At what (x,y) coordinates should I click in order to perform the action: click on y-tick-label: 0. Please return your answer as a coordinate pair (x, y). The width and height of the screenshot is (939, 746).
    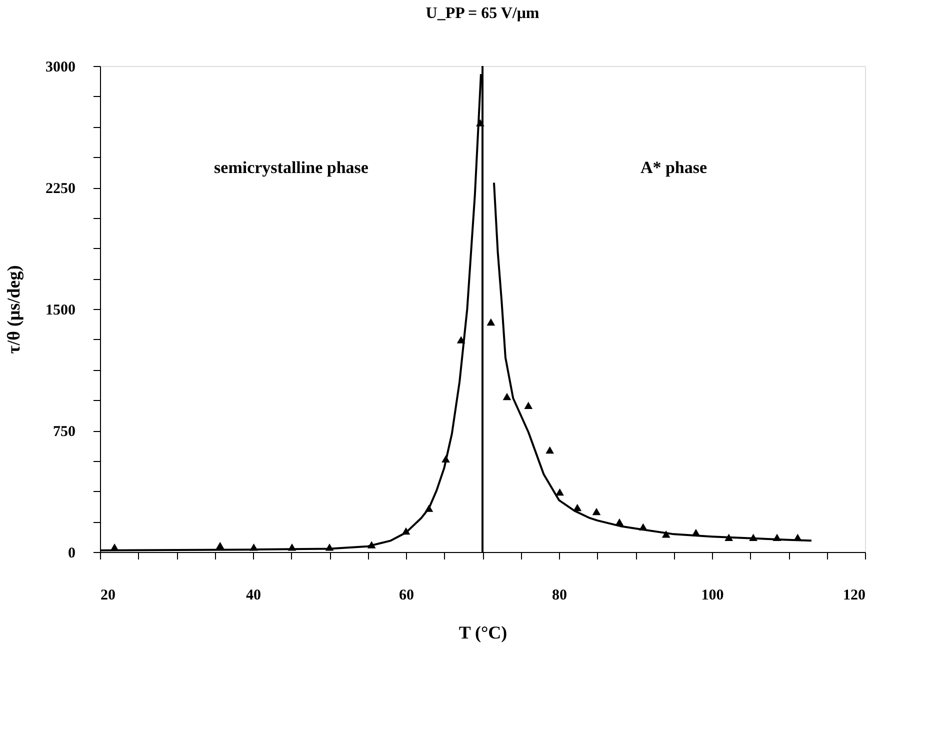
    Looking at the image, I should click on (72, 554).